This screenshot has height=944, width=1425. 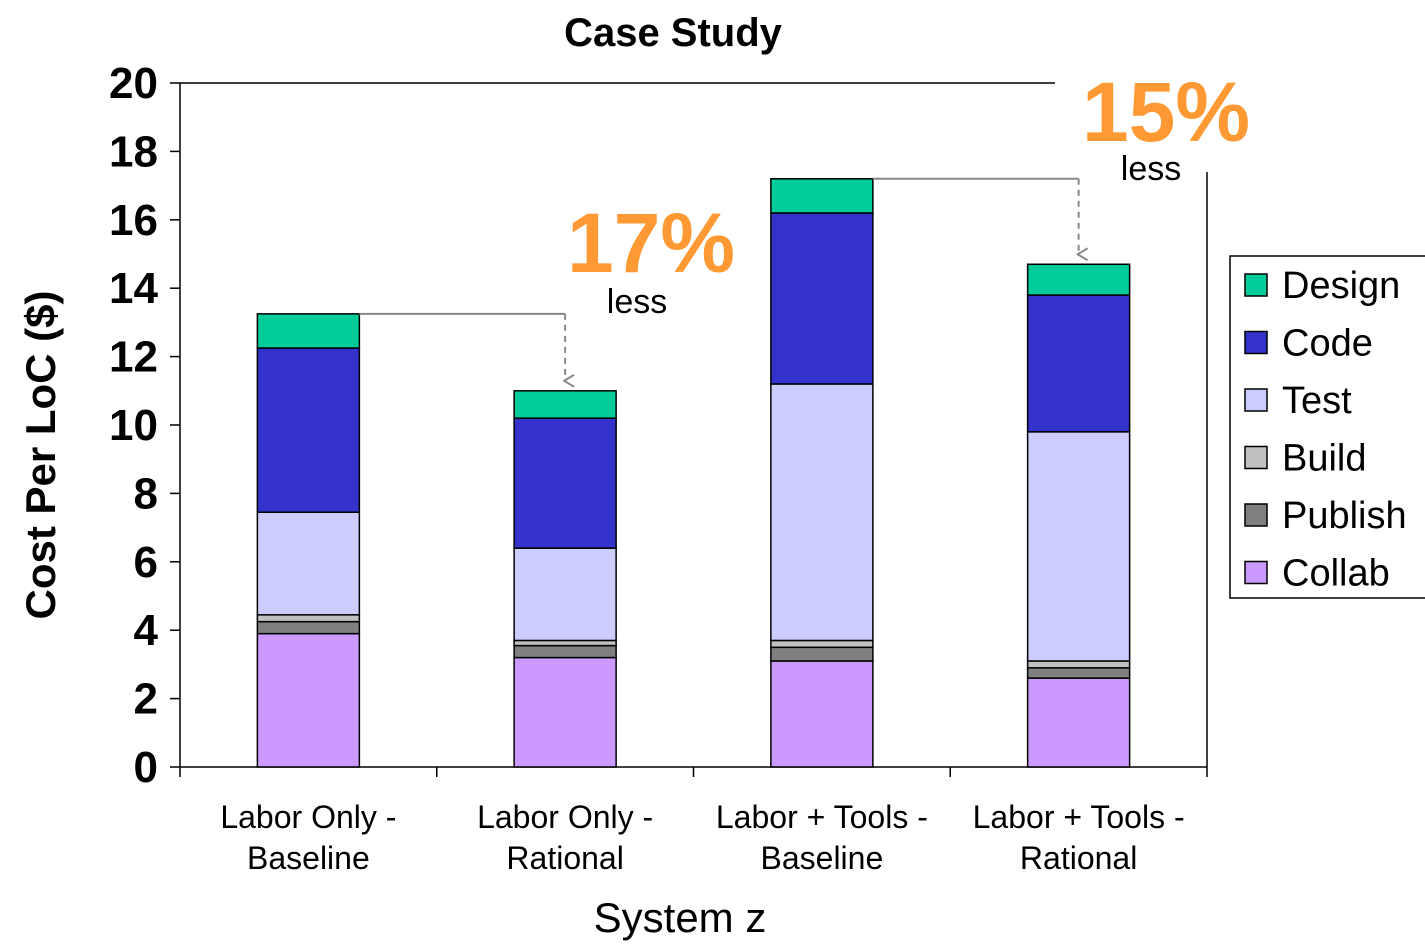 What do you see at coordinates (822, 837) in the screenshot?
I see `x-tick-label: Labor + Tools - Baseline` at bounding box center [822, 837].